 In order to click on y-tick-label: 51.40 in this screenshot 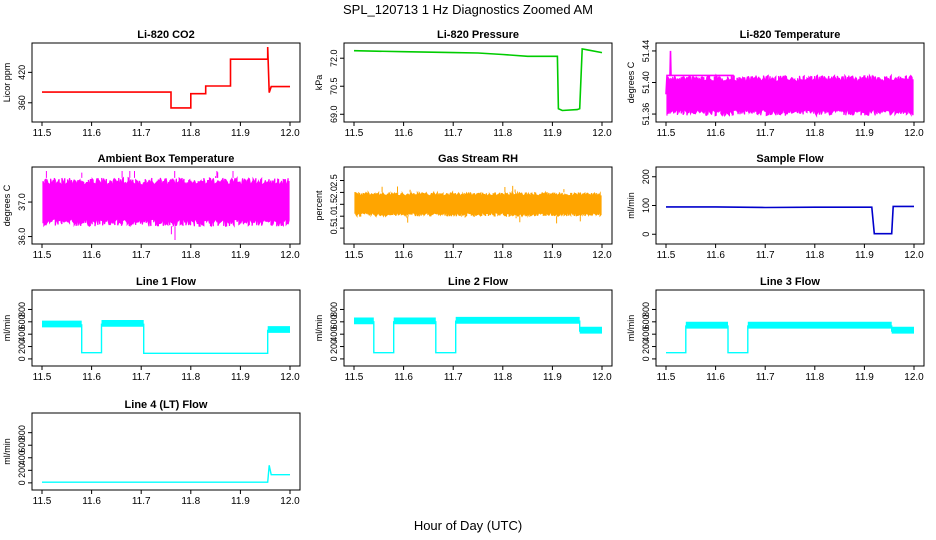, I will do `click(646, 82)`.